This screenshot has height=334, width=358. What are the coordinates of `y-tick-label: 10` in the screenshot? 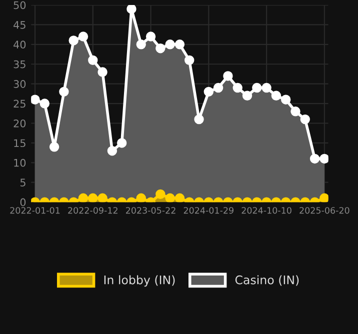 It's located at (20, 162).